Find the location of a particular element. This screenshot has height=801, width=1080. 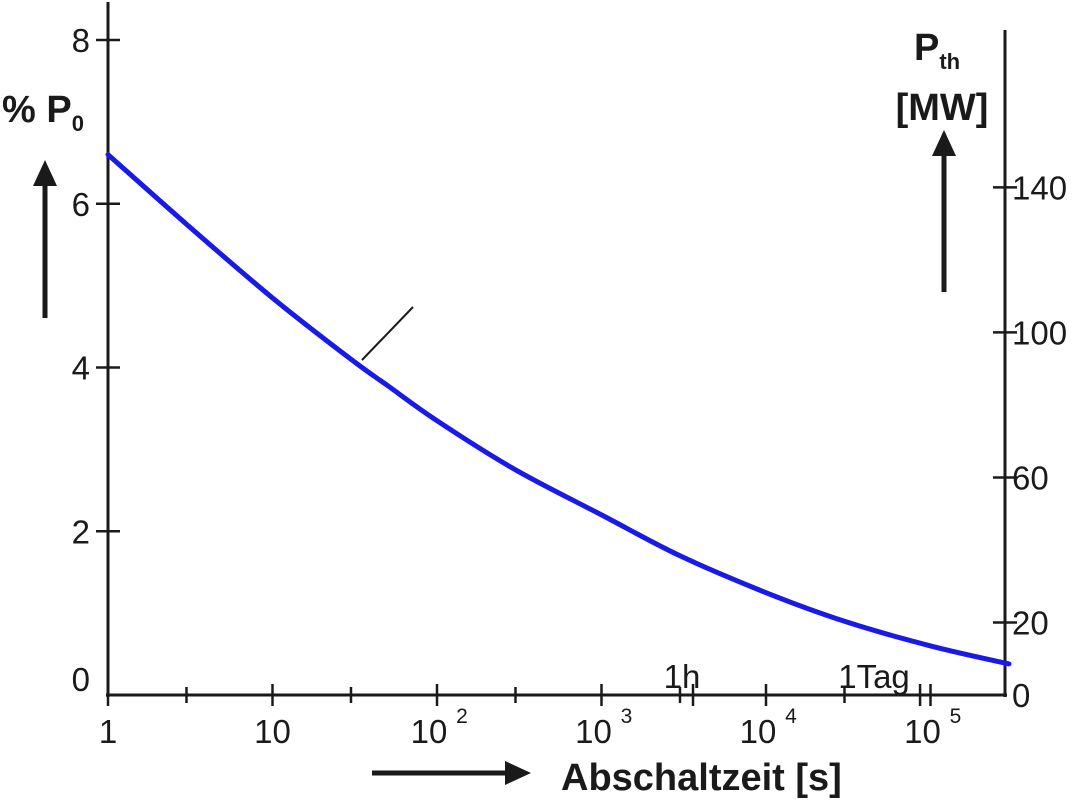

left-y-tick-label: 6 is located at coordinates (81, 204).